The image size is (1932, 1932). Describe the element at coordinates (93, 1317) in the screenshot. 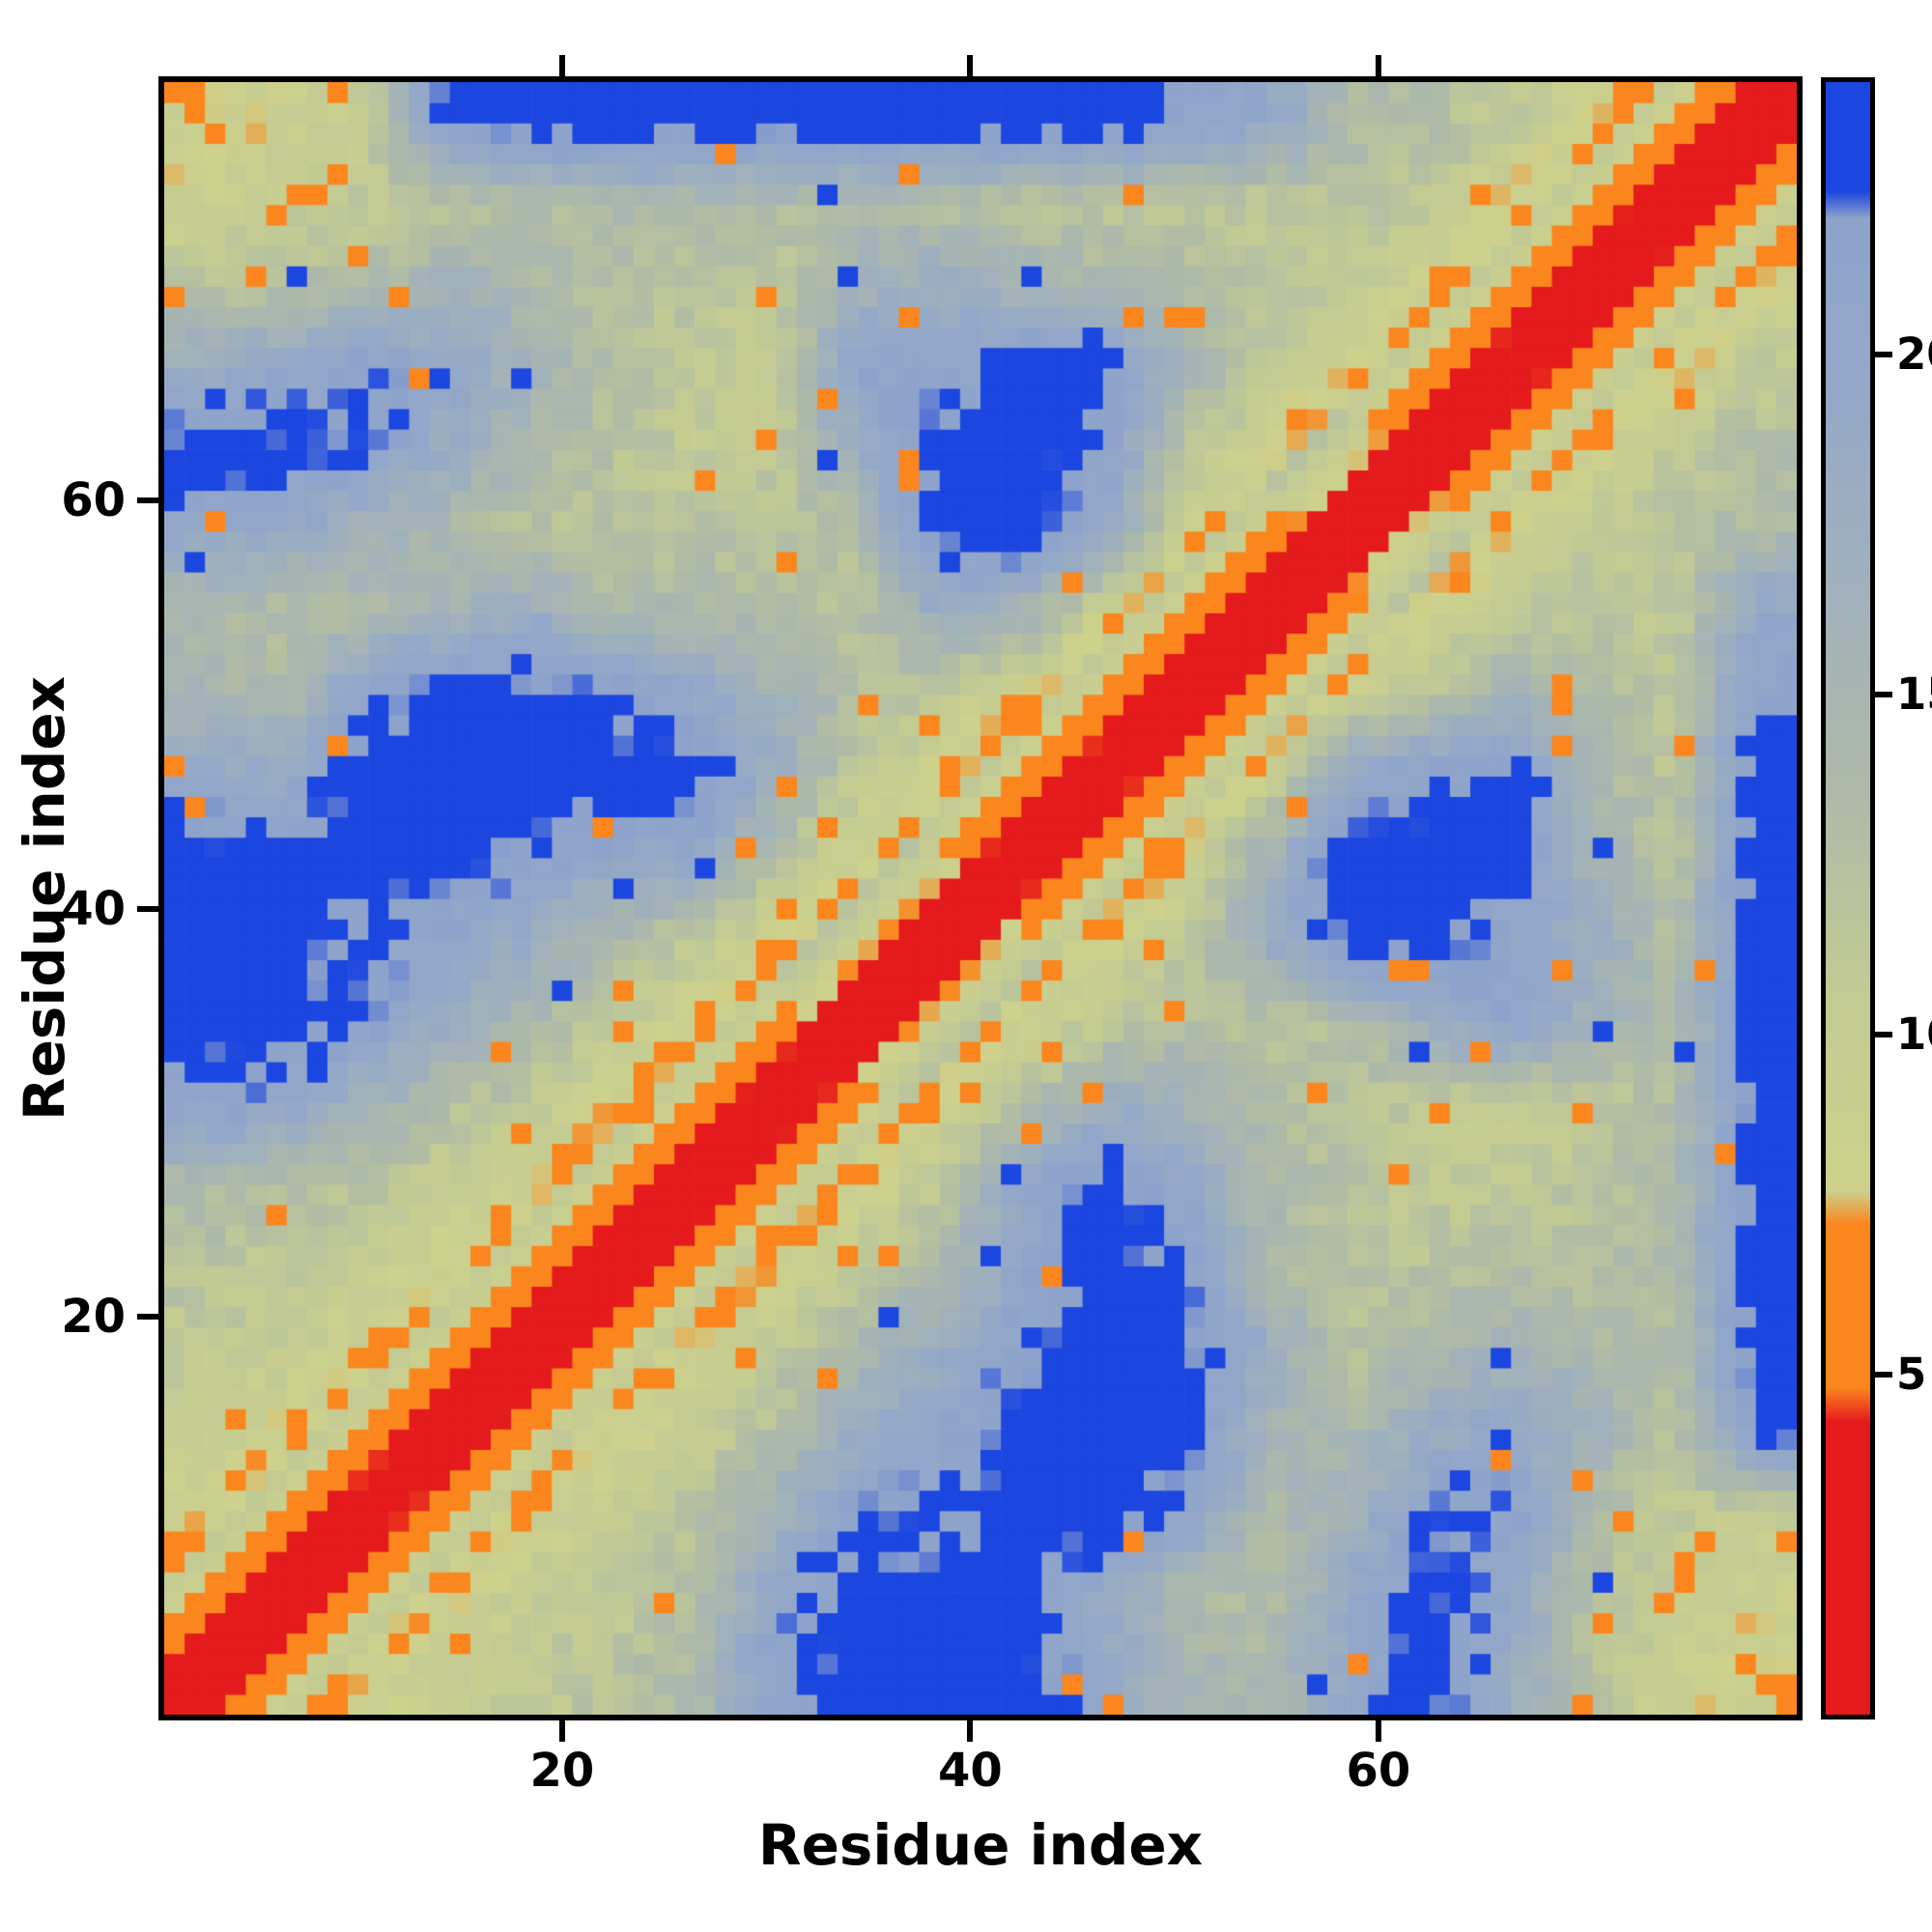

I see `y-tick-label: 20` at that location.